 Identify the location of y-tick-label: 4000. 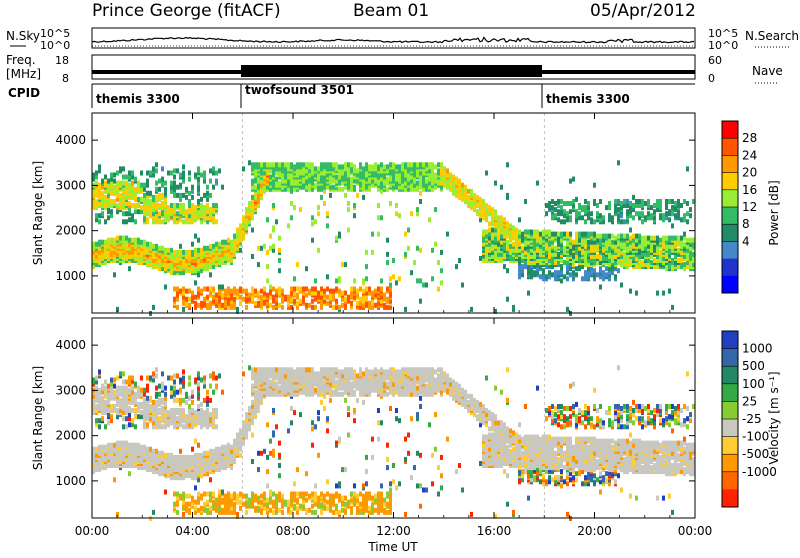
(70, 140).